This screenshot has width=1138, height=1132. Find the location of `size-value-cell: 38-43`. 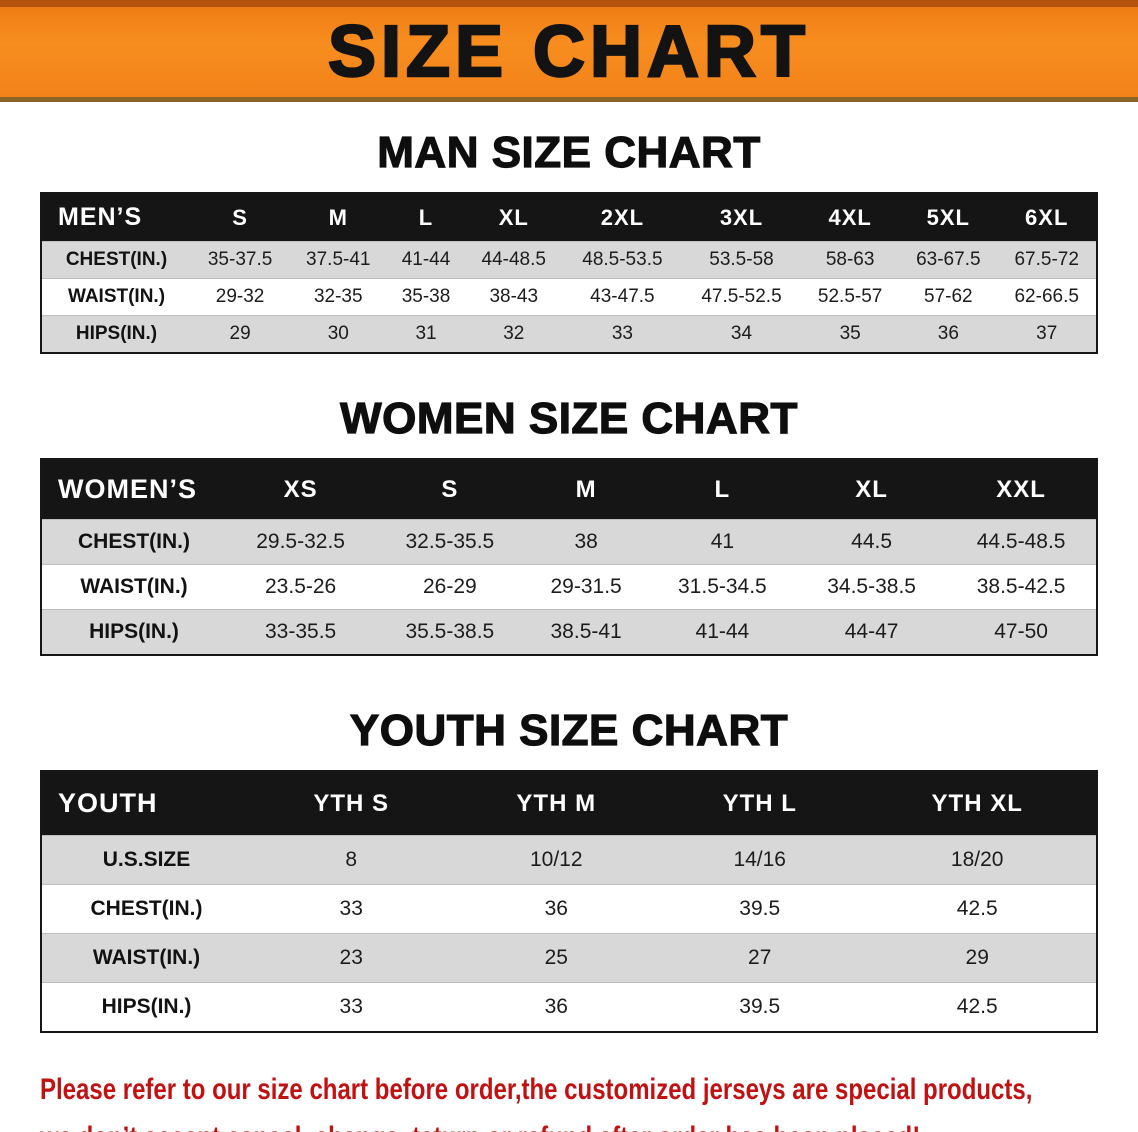

size-value-cell: 38-43 is located at coordinates (514, 296).